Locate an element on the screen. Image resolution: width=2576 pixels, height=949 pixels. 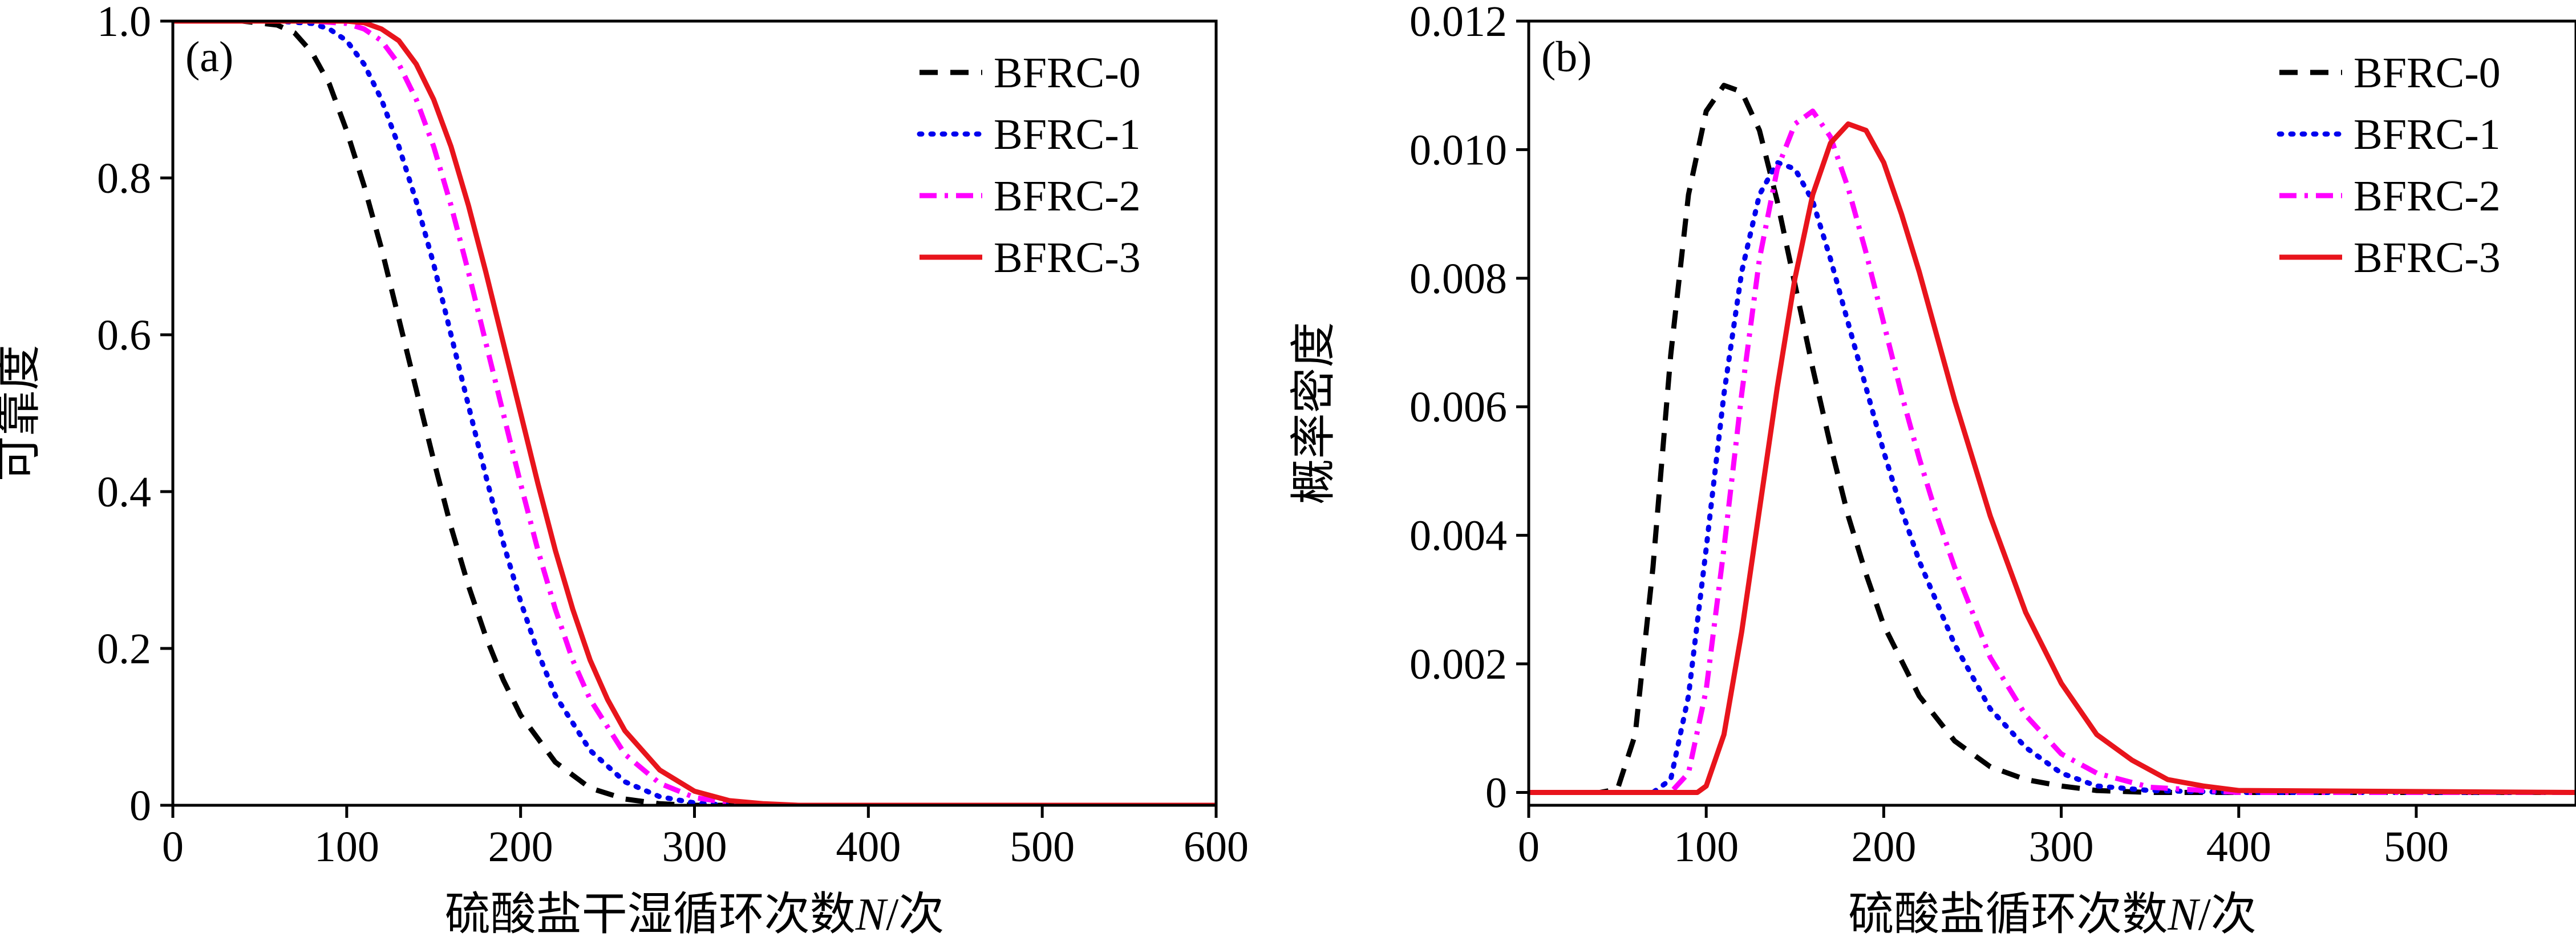
y-tick-label: 0.2 is located at coordinates (124, 649).